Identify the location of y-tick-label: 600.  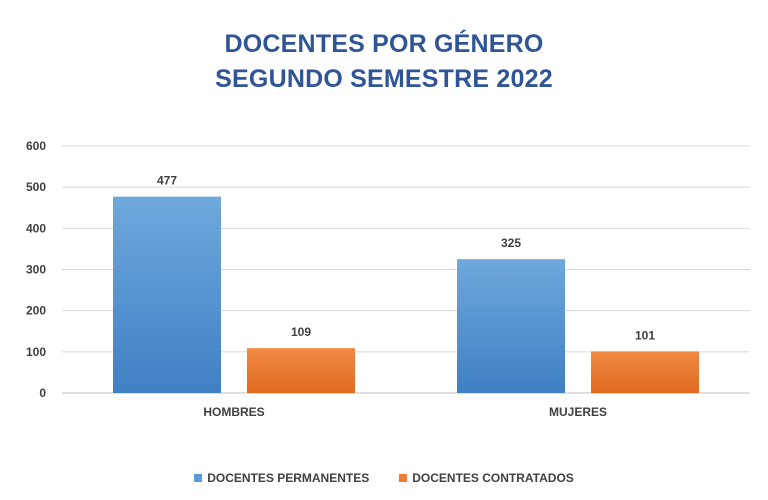
(36, 146).